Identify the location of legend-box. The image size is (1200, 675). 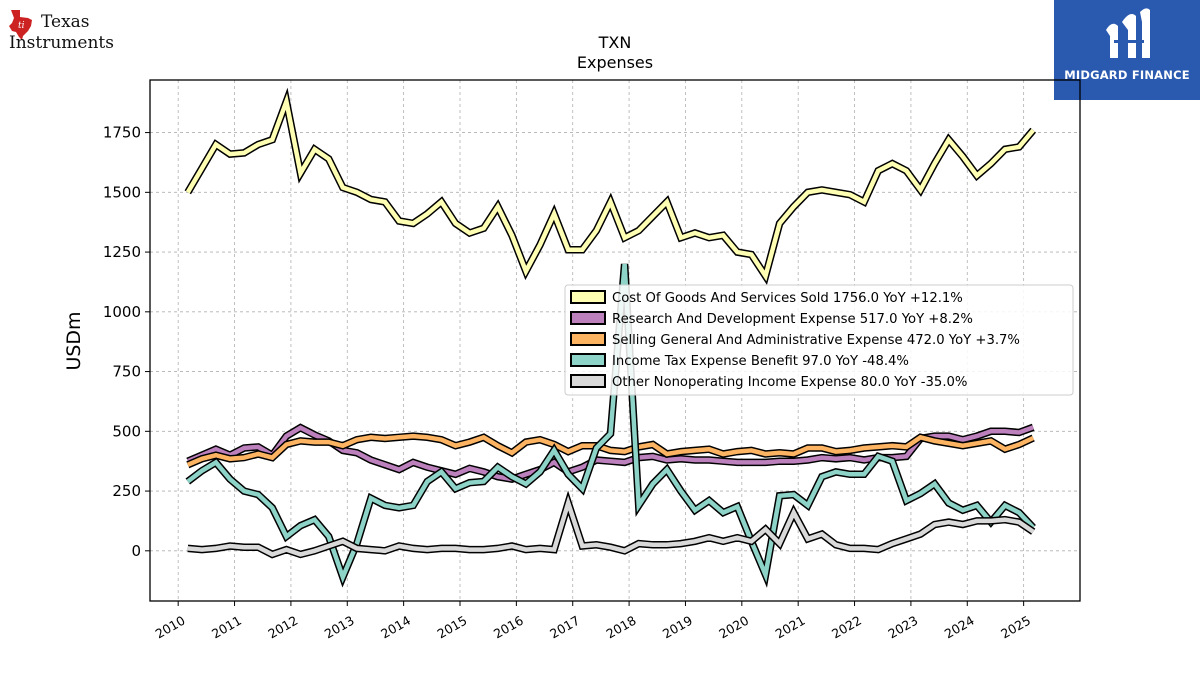
(819, 340).